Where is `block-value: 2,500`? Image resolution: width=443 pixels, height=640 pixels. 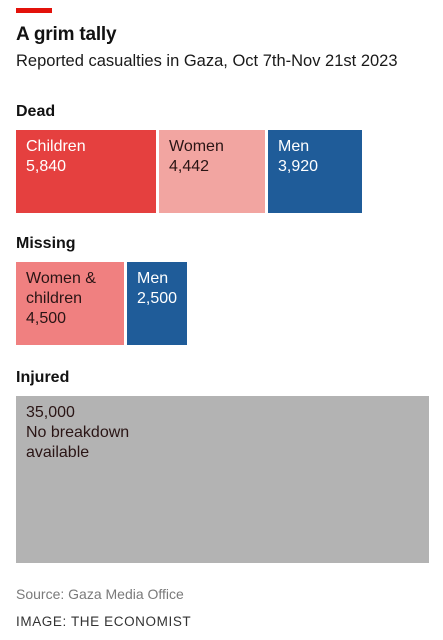
block-value: 2,500 is located at coordinates (157, 298).